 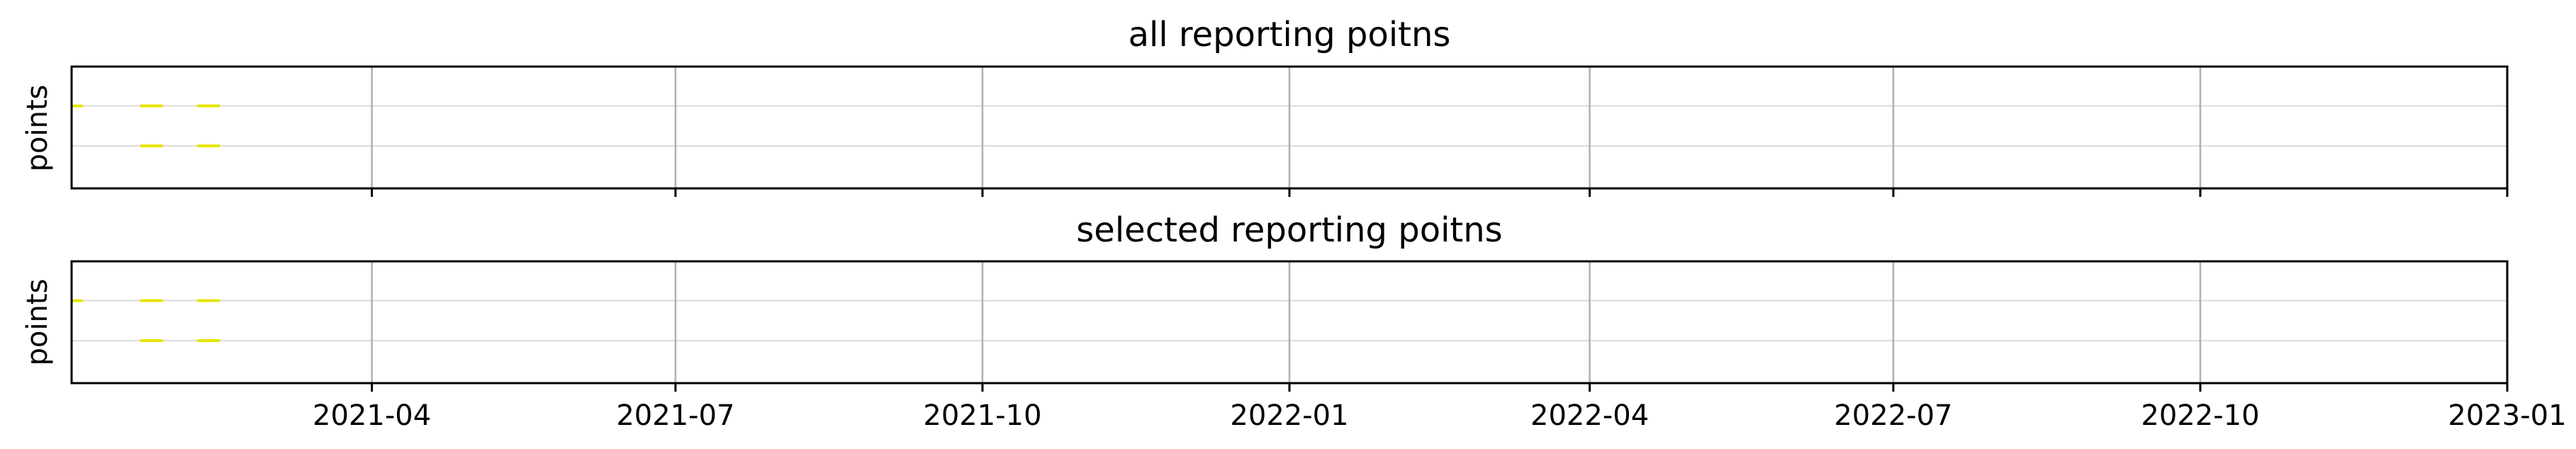 I want to click on chart-title: all reporting poitns, so click(x=1290, y=35).